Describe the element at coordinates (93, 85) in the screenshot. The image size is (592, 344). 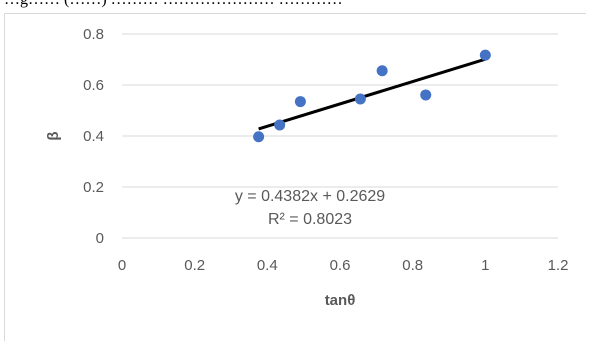
I see `y-tick-label: 0.6` at that location.